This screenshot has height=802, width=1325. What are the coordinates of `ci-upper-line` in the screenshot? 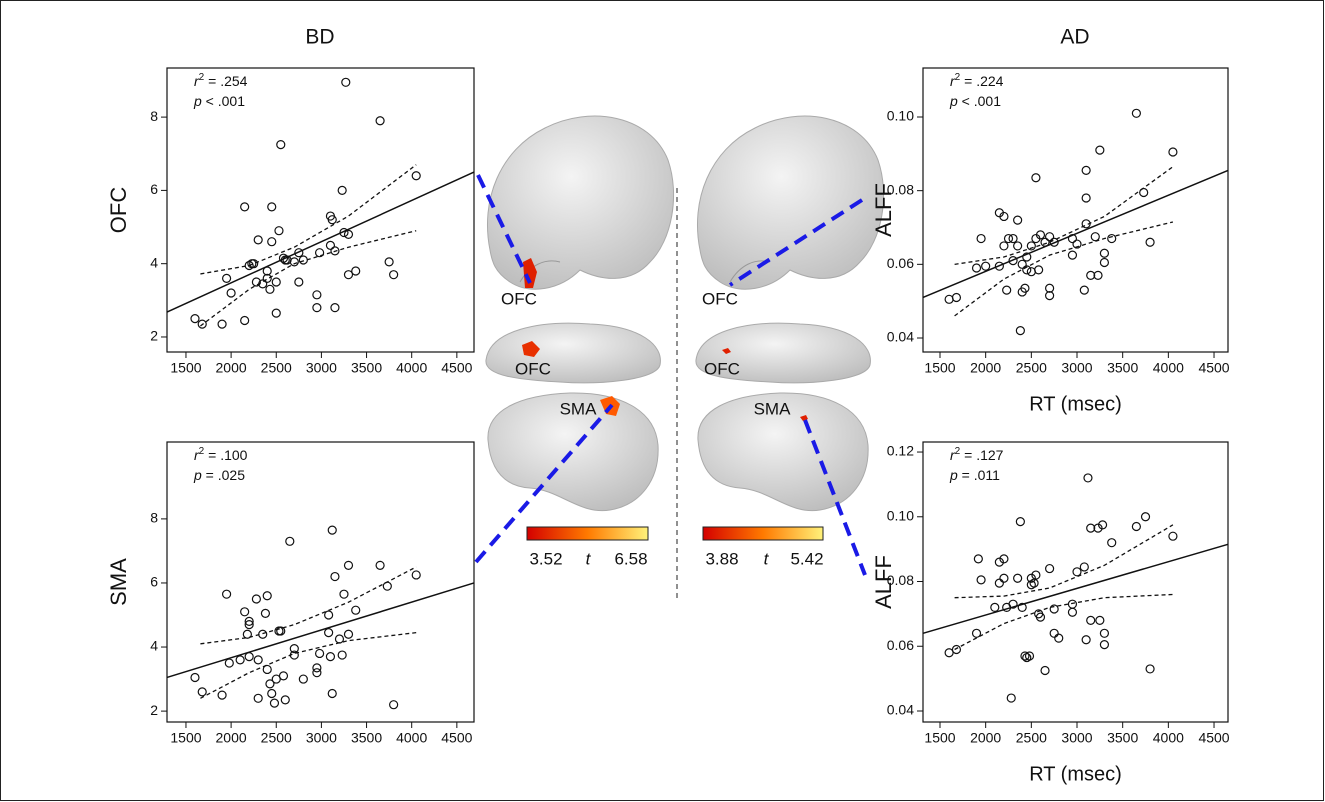 It's located at (308, 219).